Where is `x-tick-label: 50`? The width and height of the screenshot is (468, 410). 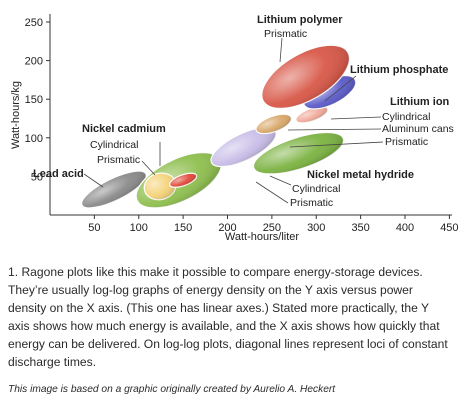
x-tick-label: 50 is located at coordinates (94, 228).